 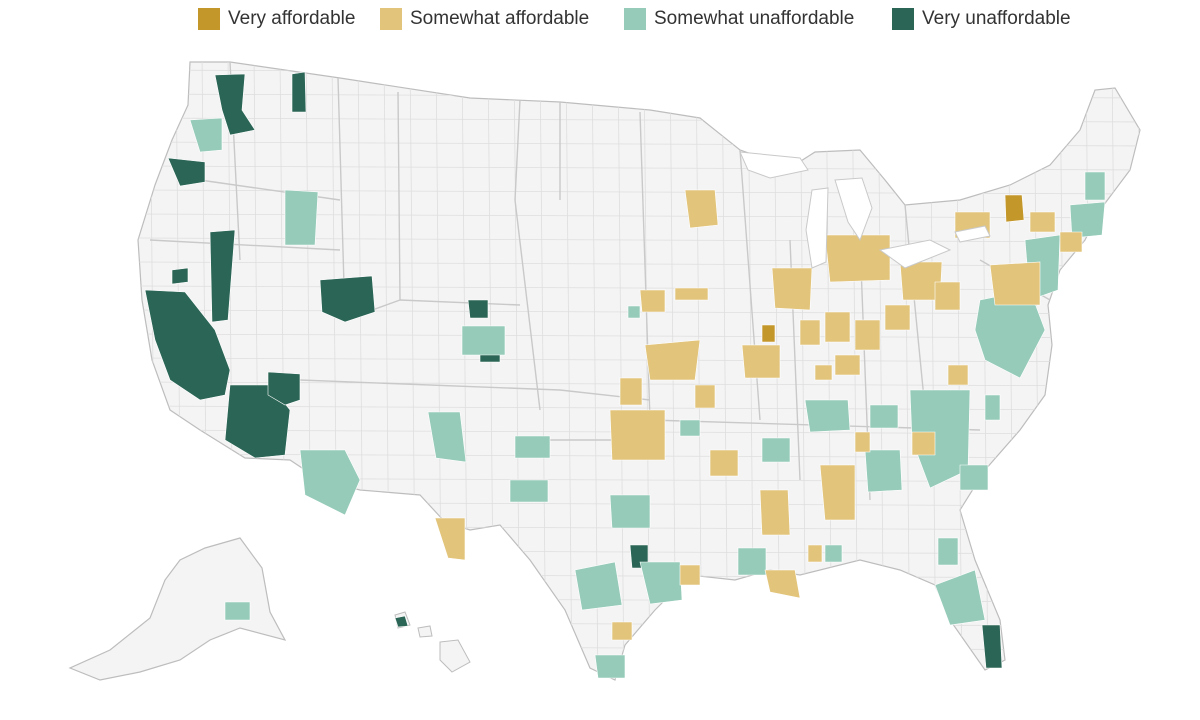 I want to click on swatch-very-unaffordable, so click(x=903, y=19).